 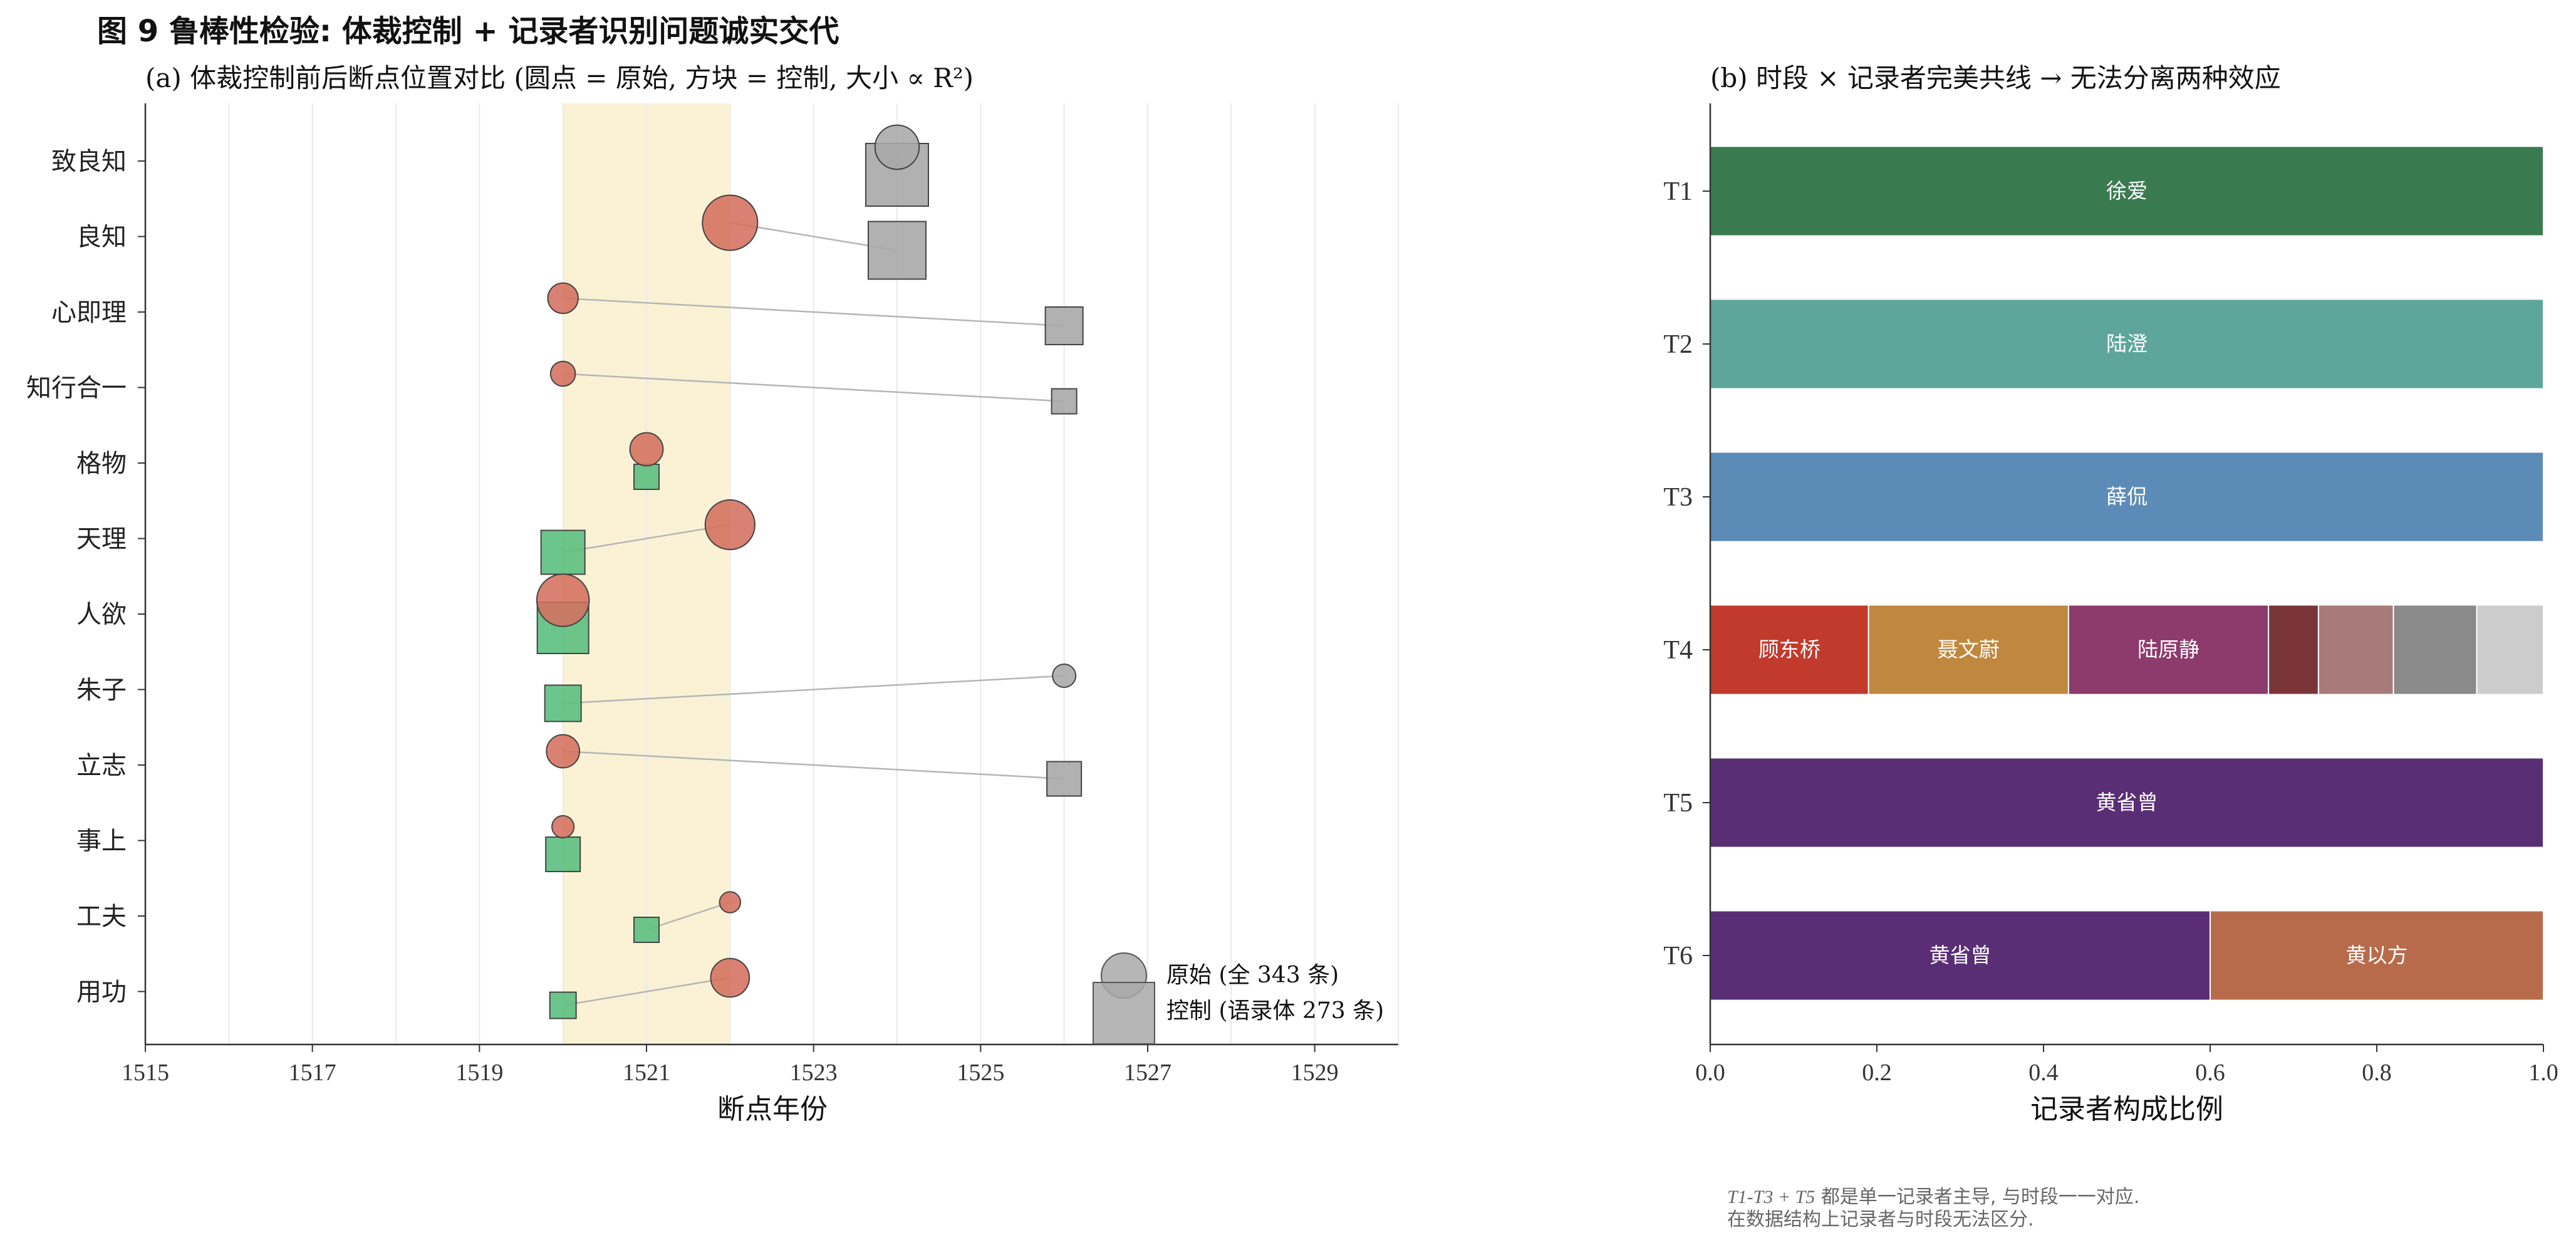 I want to click on y-tick-label: 朱子, so click(x=101, y=690).